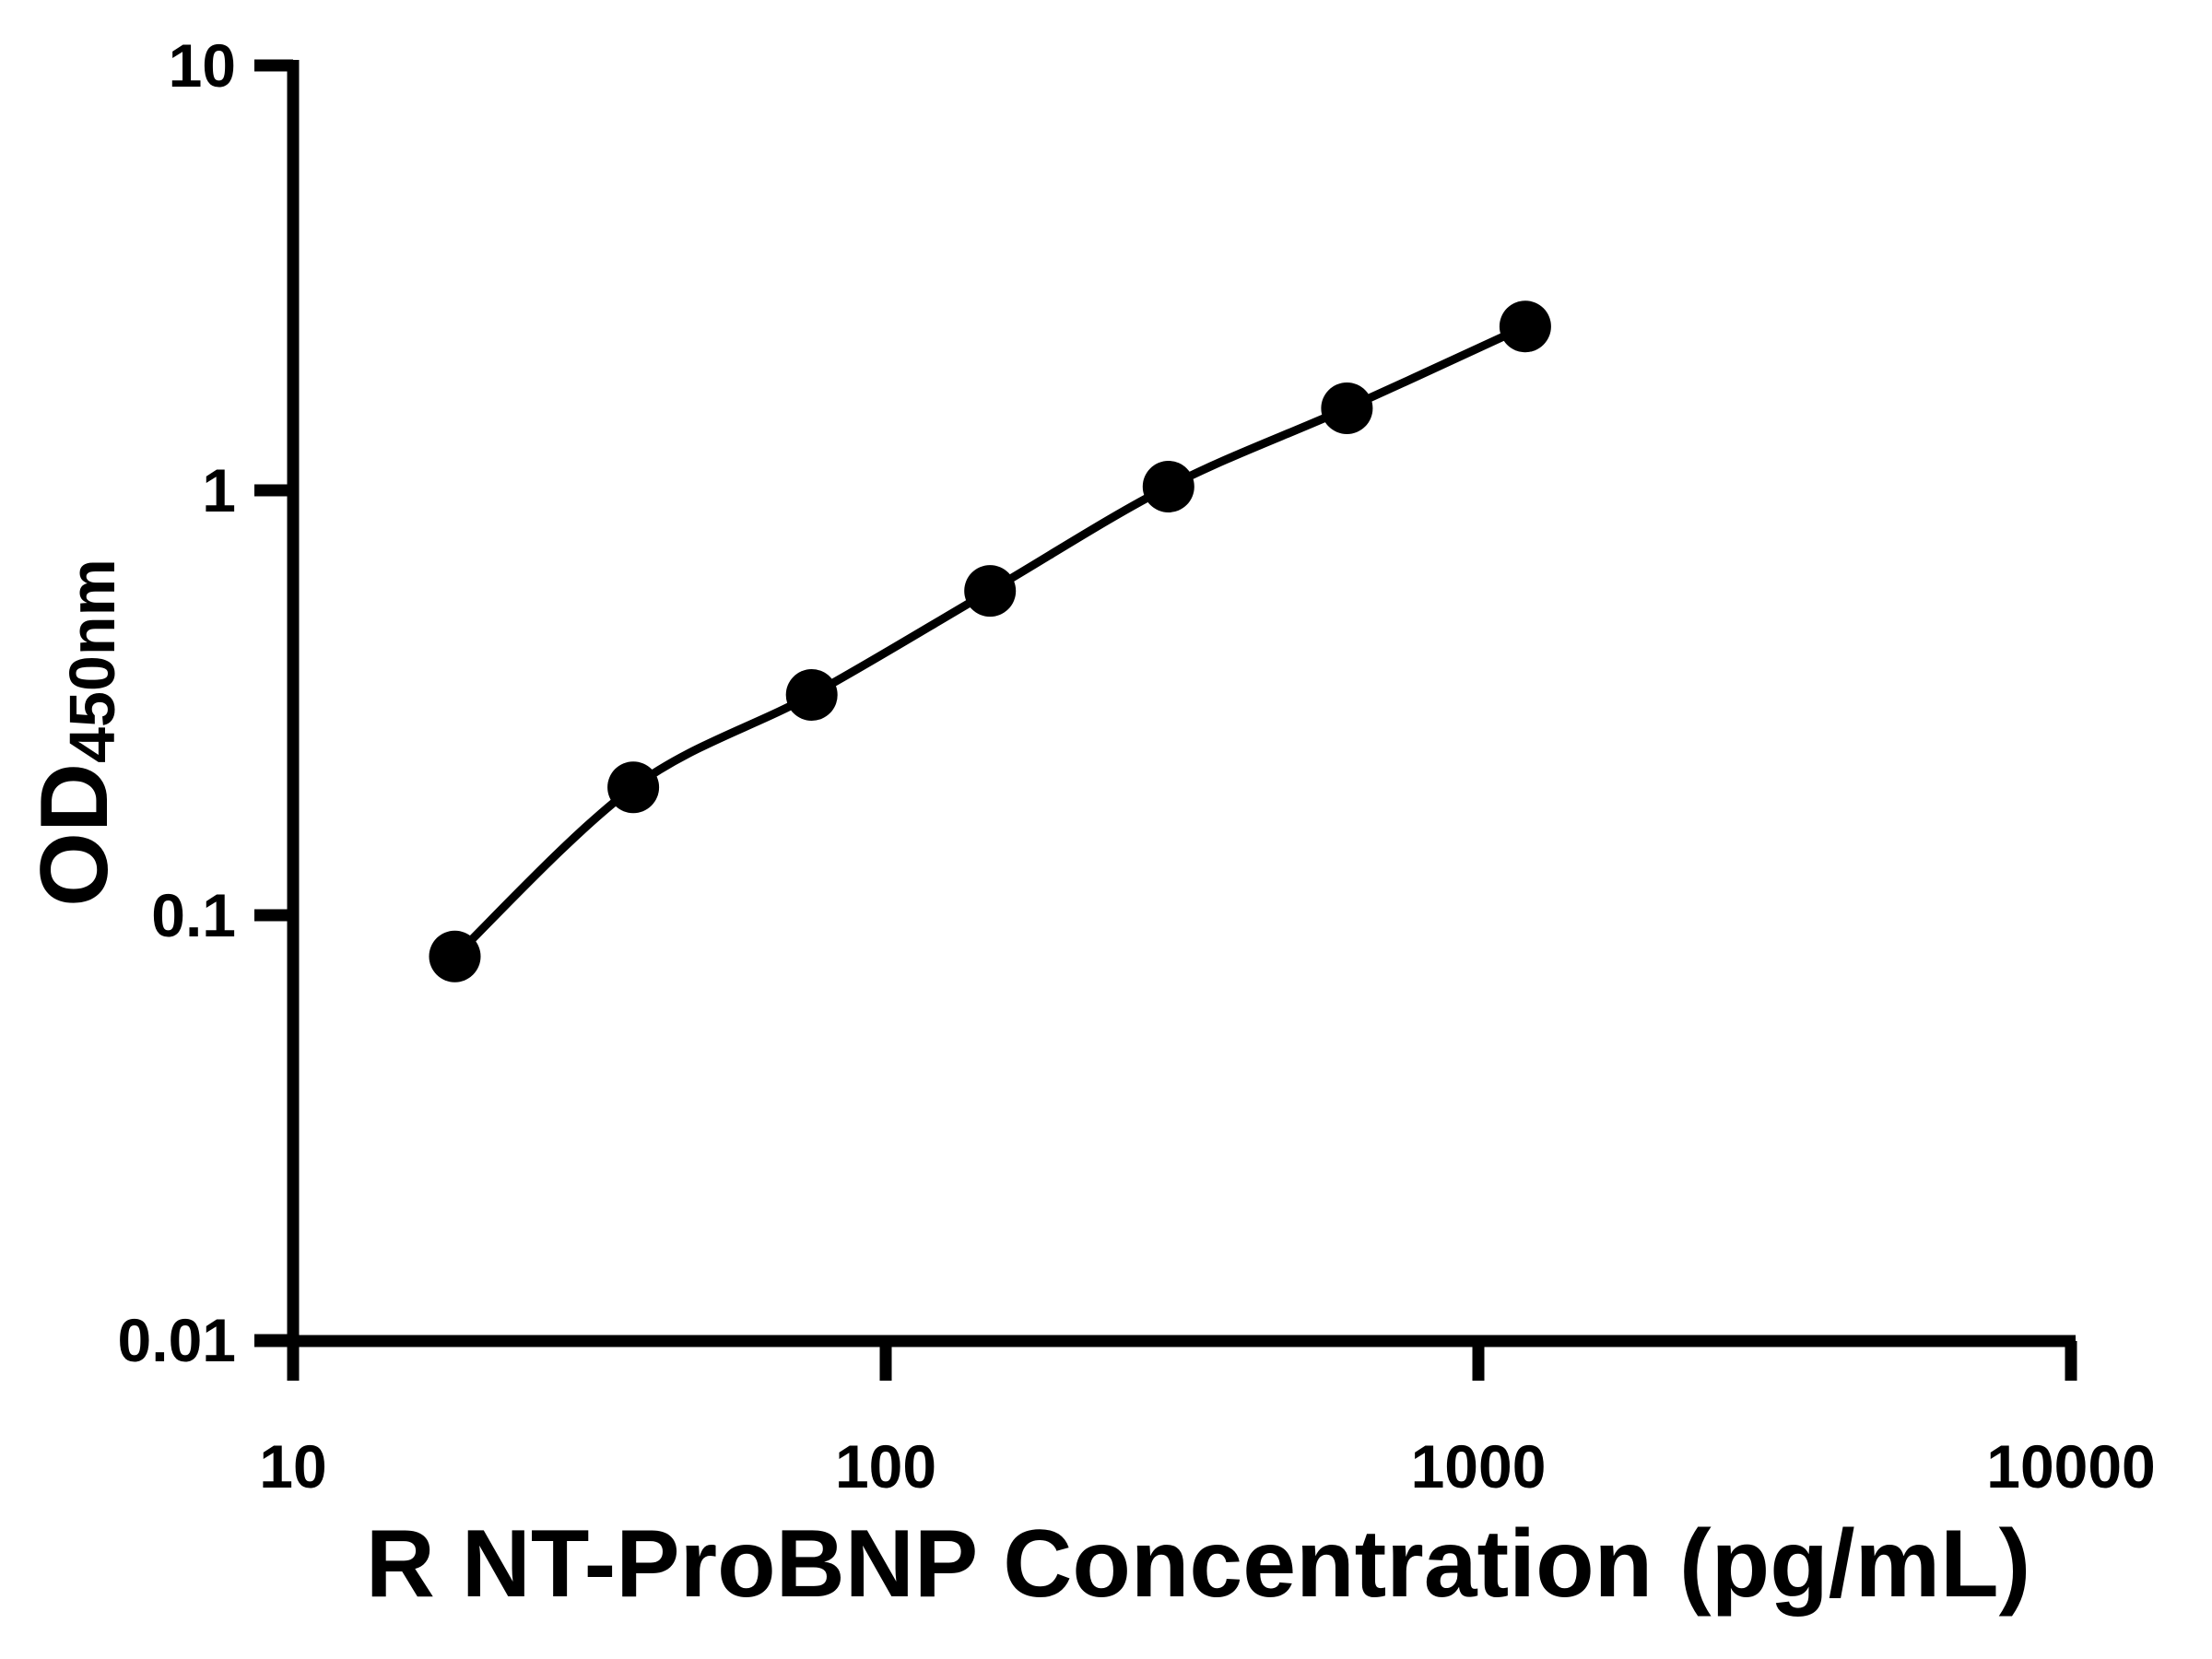  Describe the element at coordinates (177, 1340) in the screenshot. I see `y-tick-label: 0.01` at that location.